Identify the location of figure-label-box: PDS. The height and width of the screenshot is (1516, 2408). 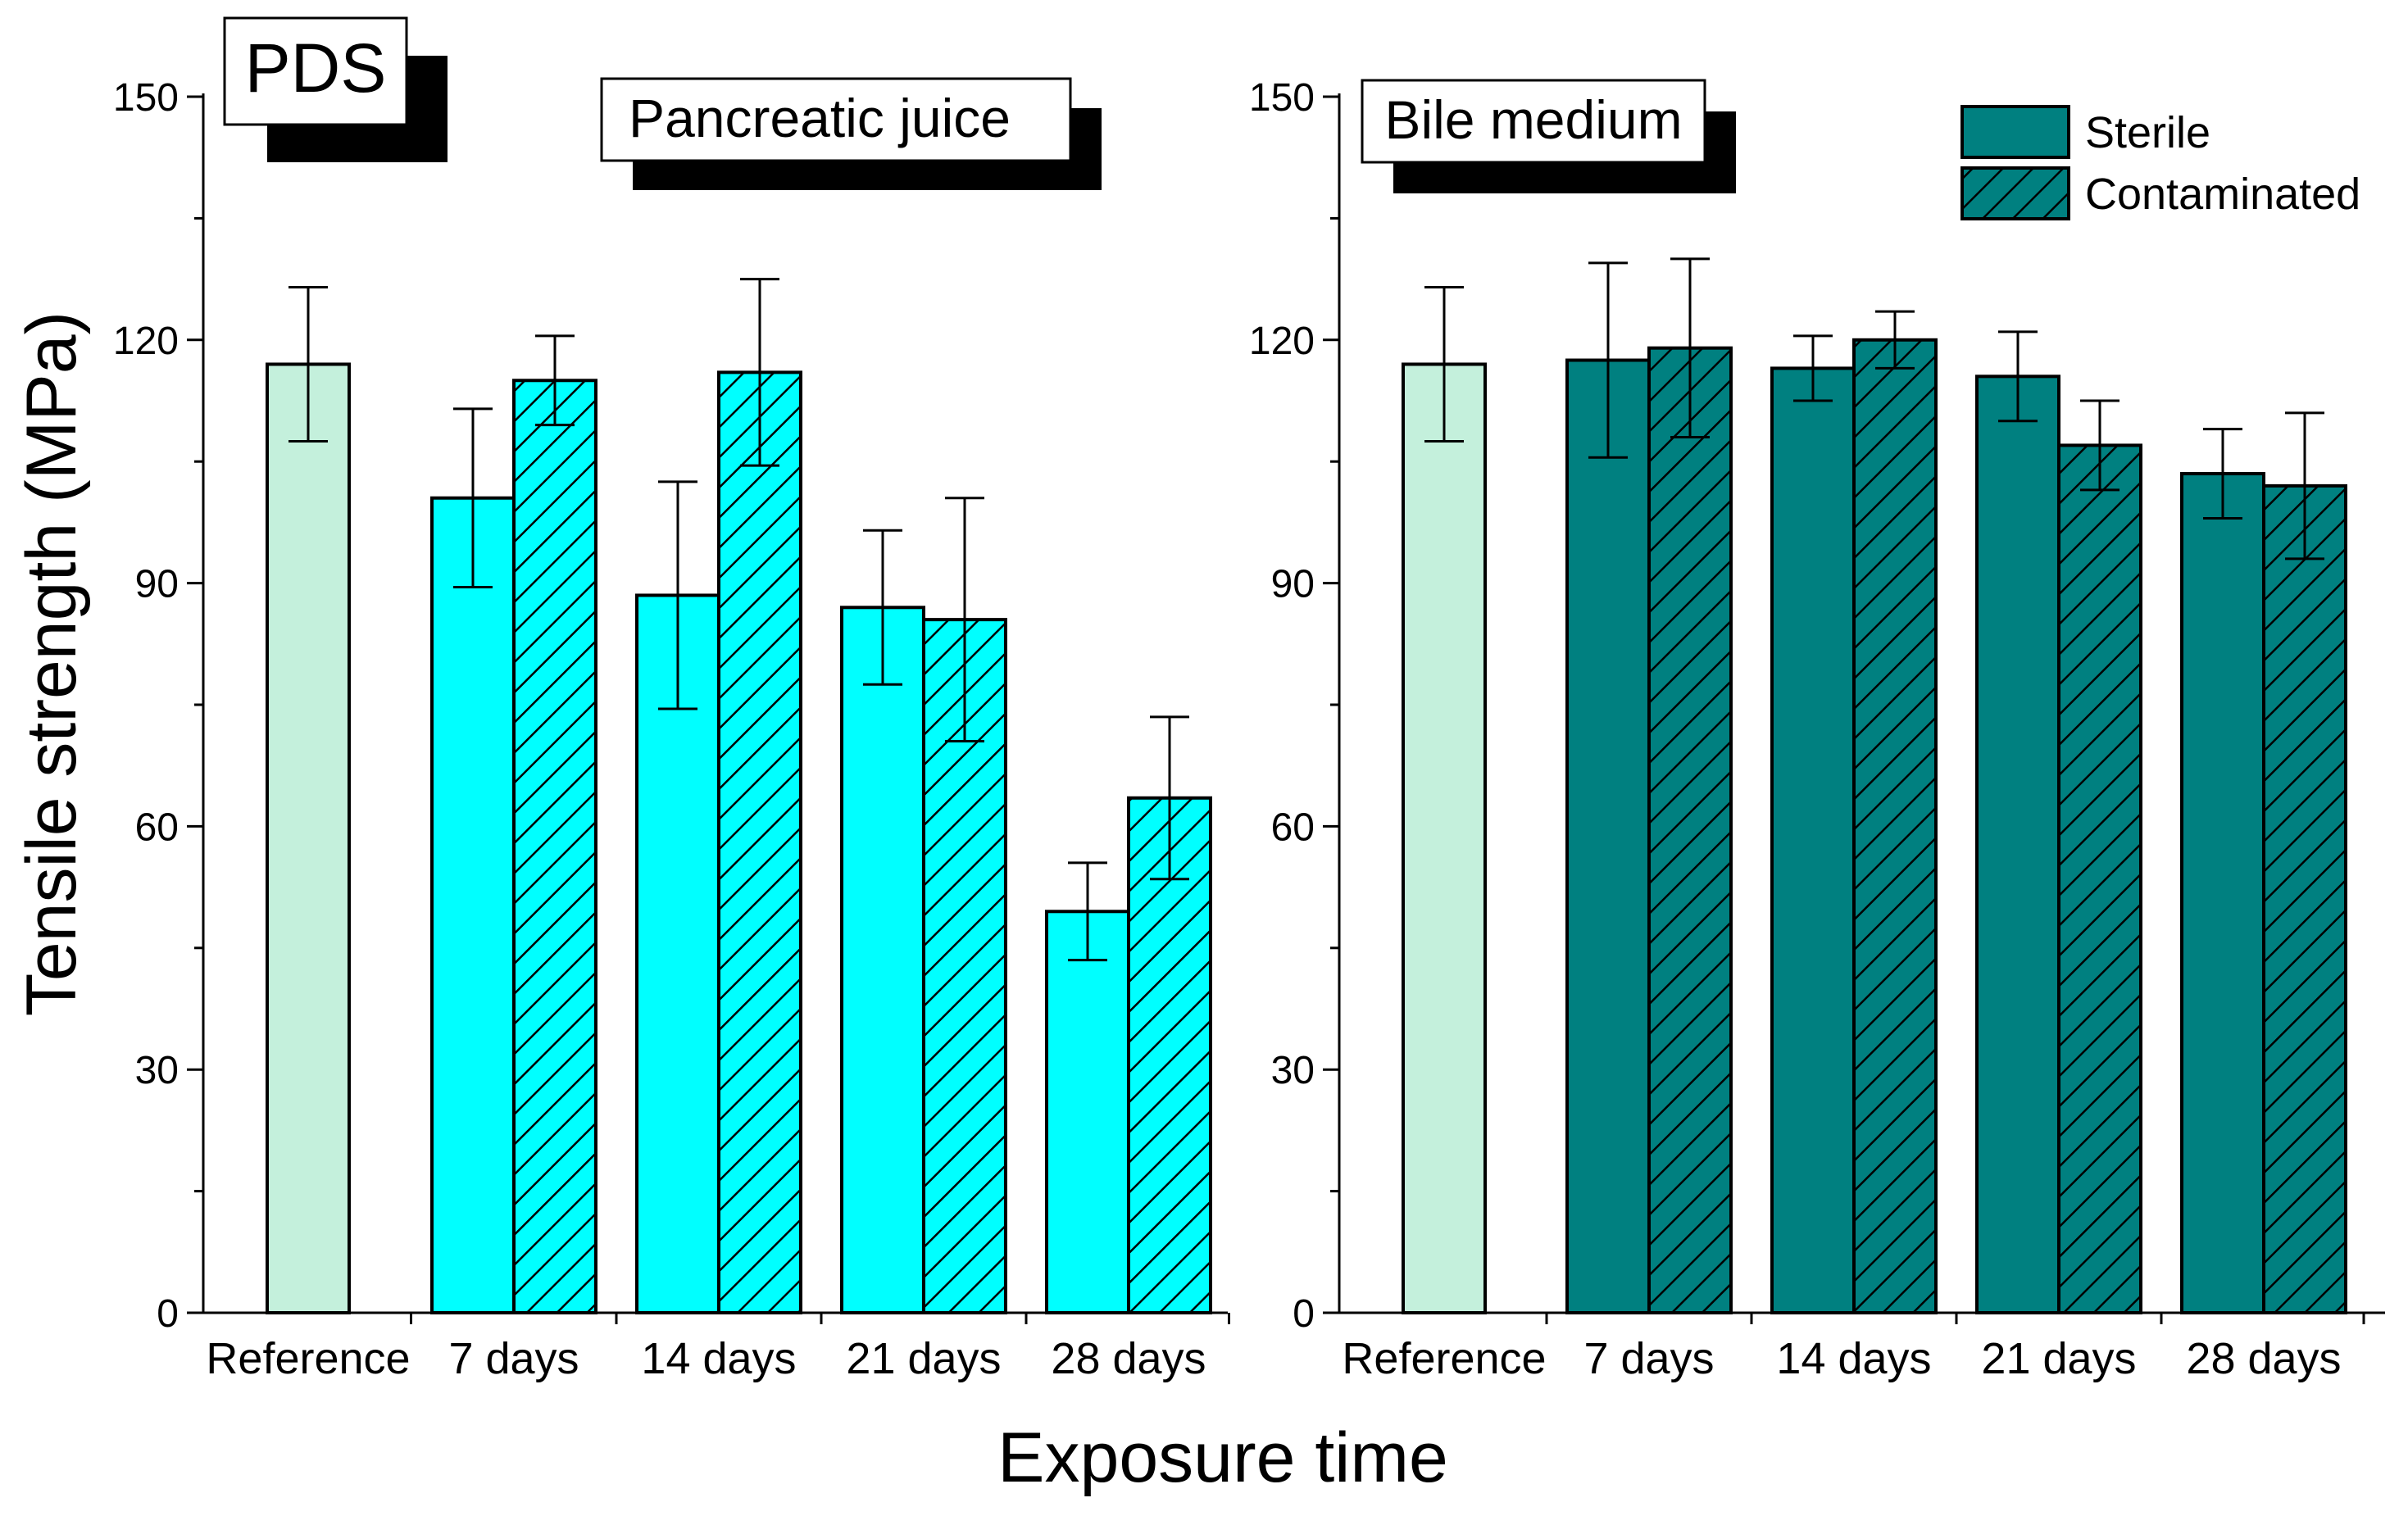
(335, 89).